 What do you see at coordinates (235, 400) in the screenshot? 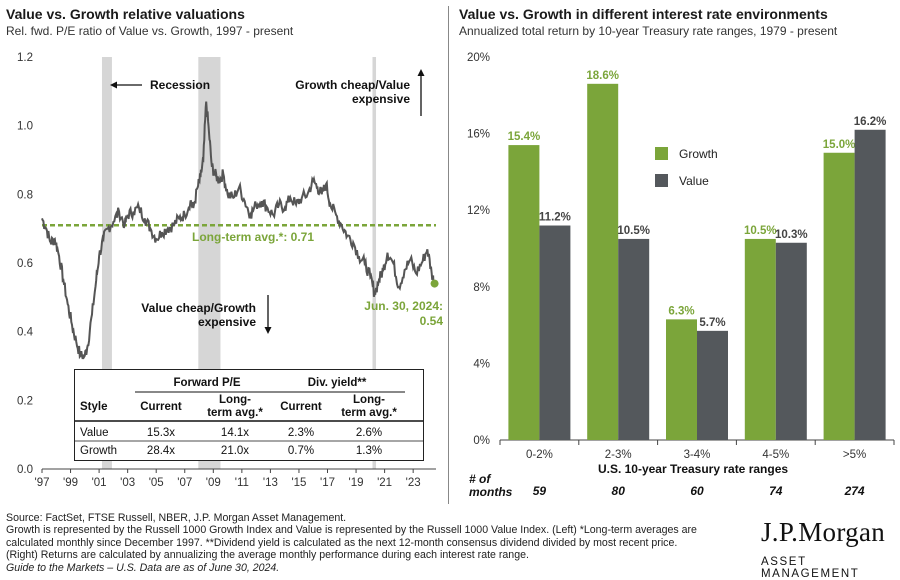
I see `table-col-avg-pe-1: Long-` at bounding box center [235, 400].